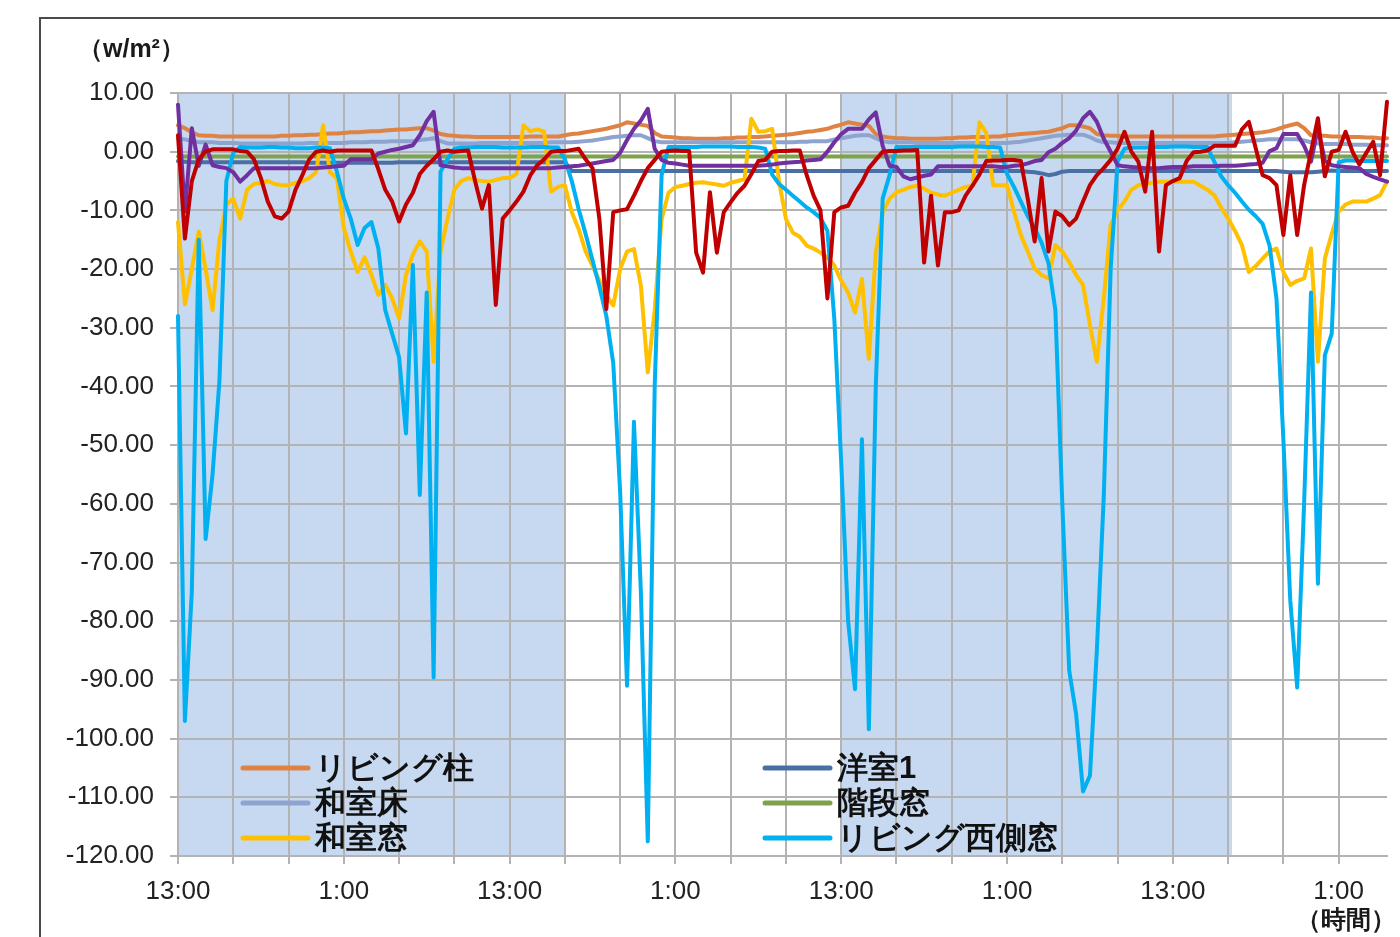 The width and height of the screenshot is (1400, 937). What do you see at coordinates (117, 678) in the screenshot?
I see `y-tick-label: -90.00` at bounding box center [117, 678].